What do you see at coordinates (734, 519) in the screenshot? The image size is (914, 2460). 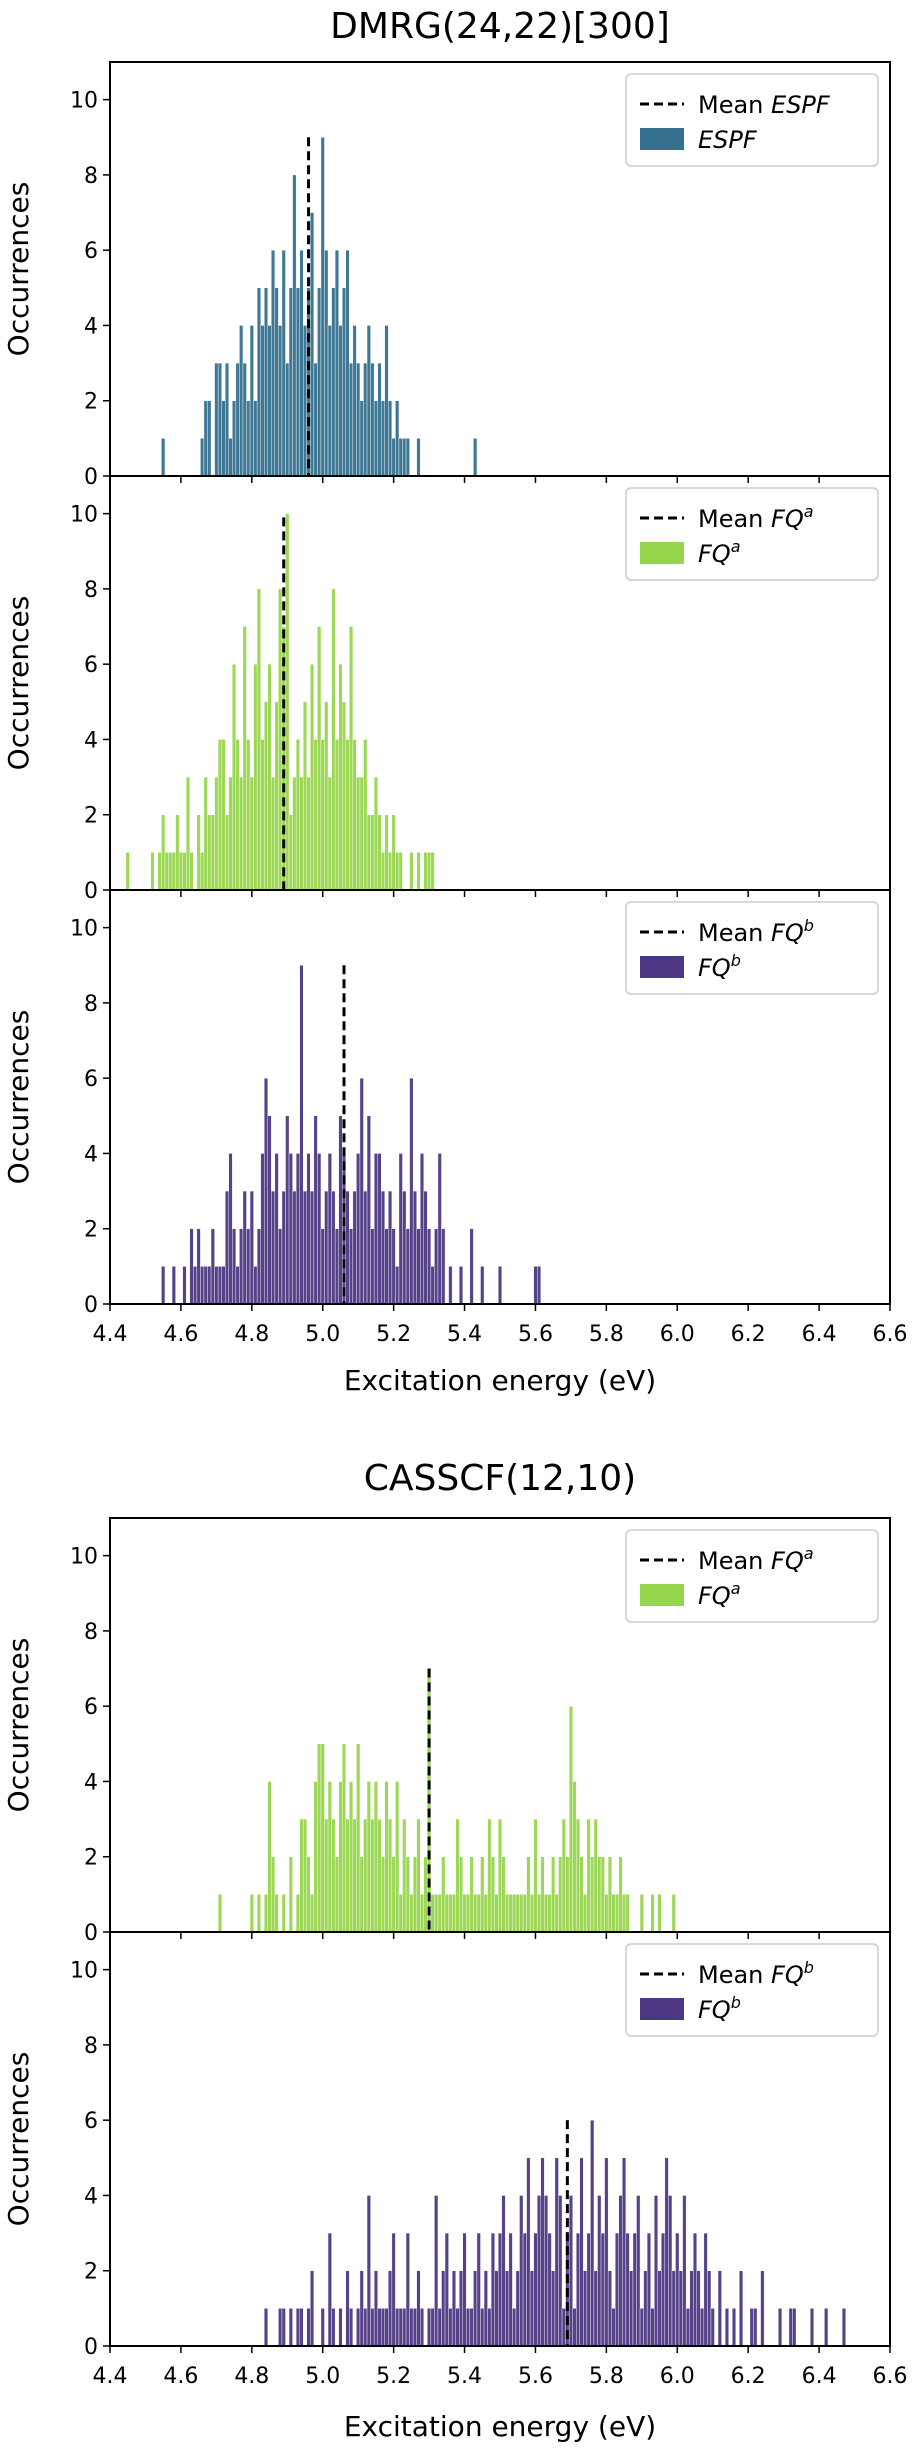 I see `legend-mean-prefix: Mean` at bounding box center [734, 519].